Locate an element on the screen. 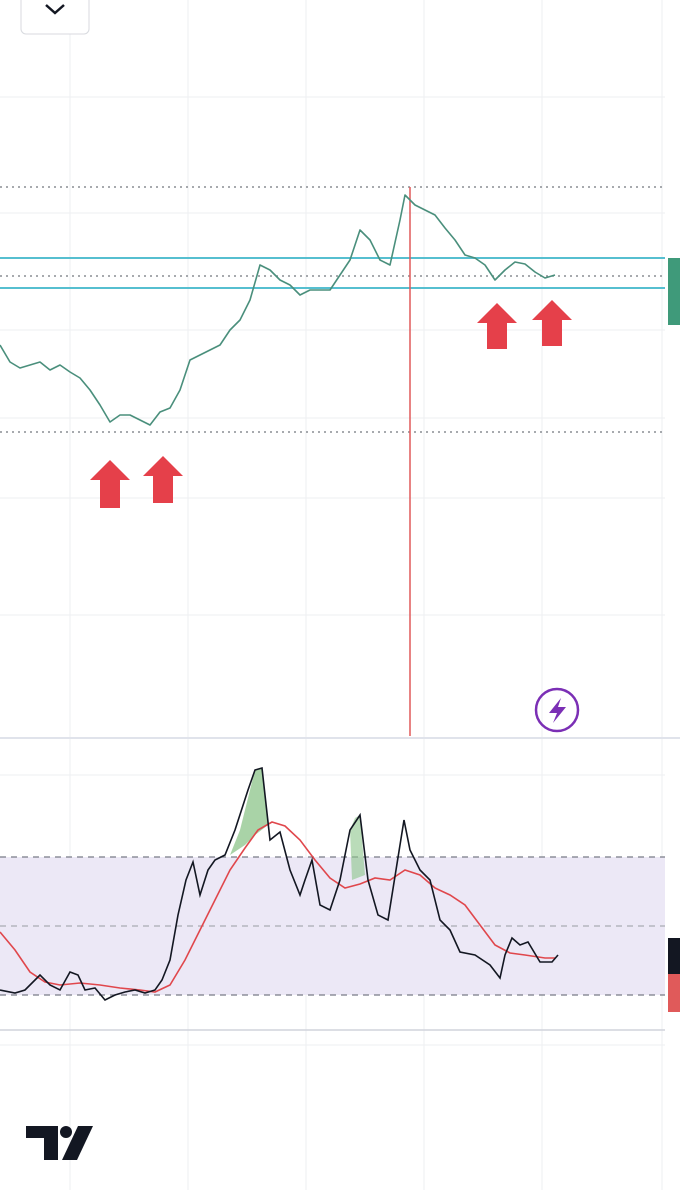 The width and height of the screenshot is (680, 1200). lightning-button is located at coordinates (557, 710).